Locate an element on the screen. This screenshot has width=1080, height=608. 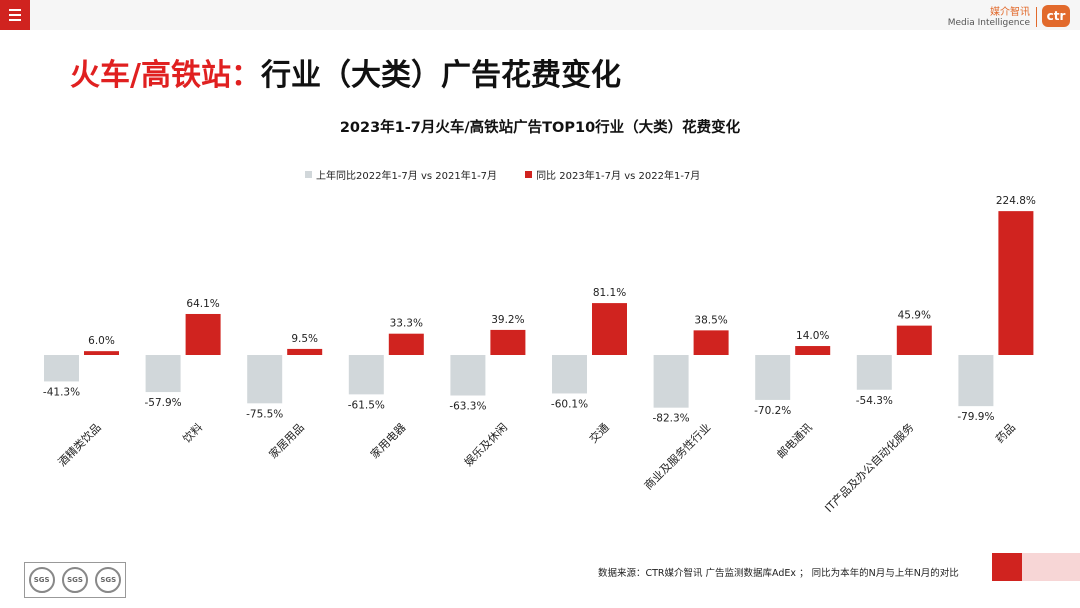
page-title: 火车/高铁站：行业（大类）广告花费变化 is located at coordinates (345, 72).